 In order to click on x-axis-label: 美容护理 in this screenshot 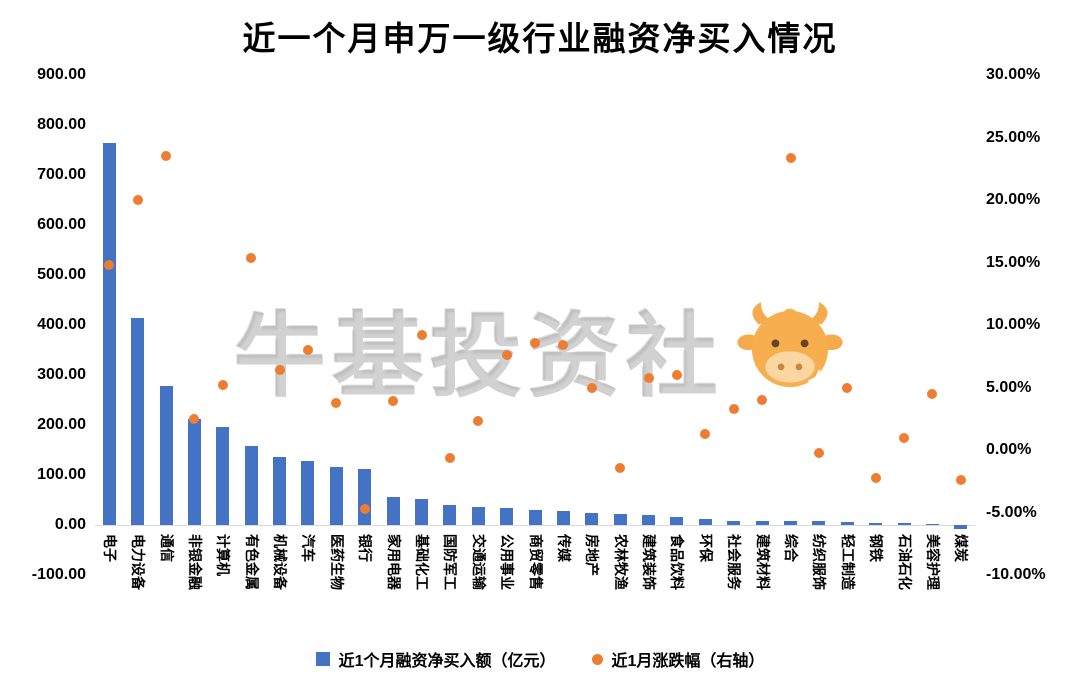, I will do `click(932, 562)`.